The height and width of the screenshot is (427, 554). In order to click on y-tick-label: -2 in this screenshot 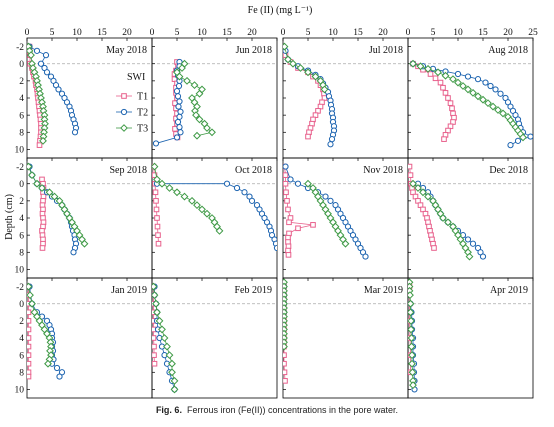, I will do `click(20, 168)`.